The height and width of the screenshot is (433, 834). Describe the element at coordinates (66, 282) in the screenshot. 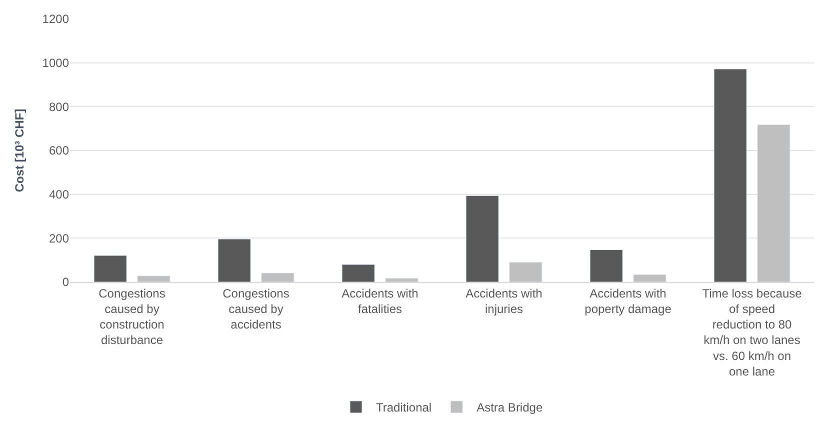

I see `y-tick-label: 0` at that location.